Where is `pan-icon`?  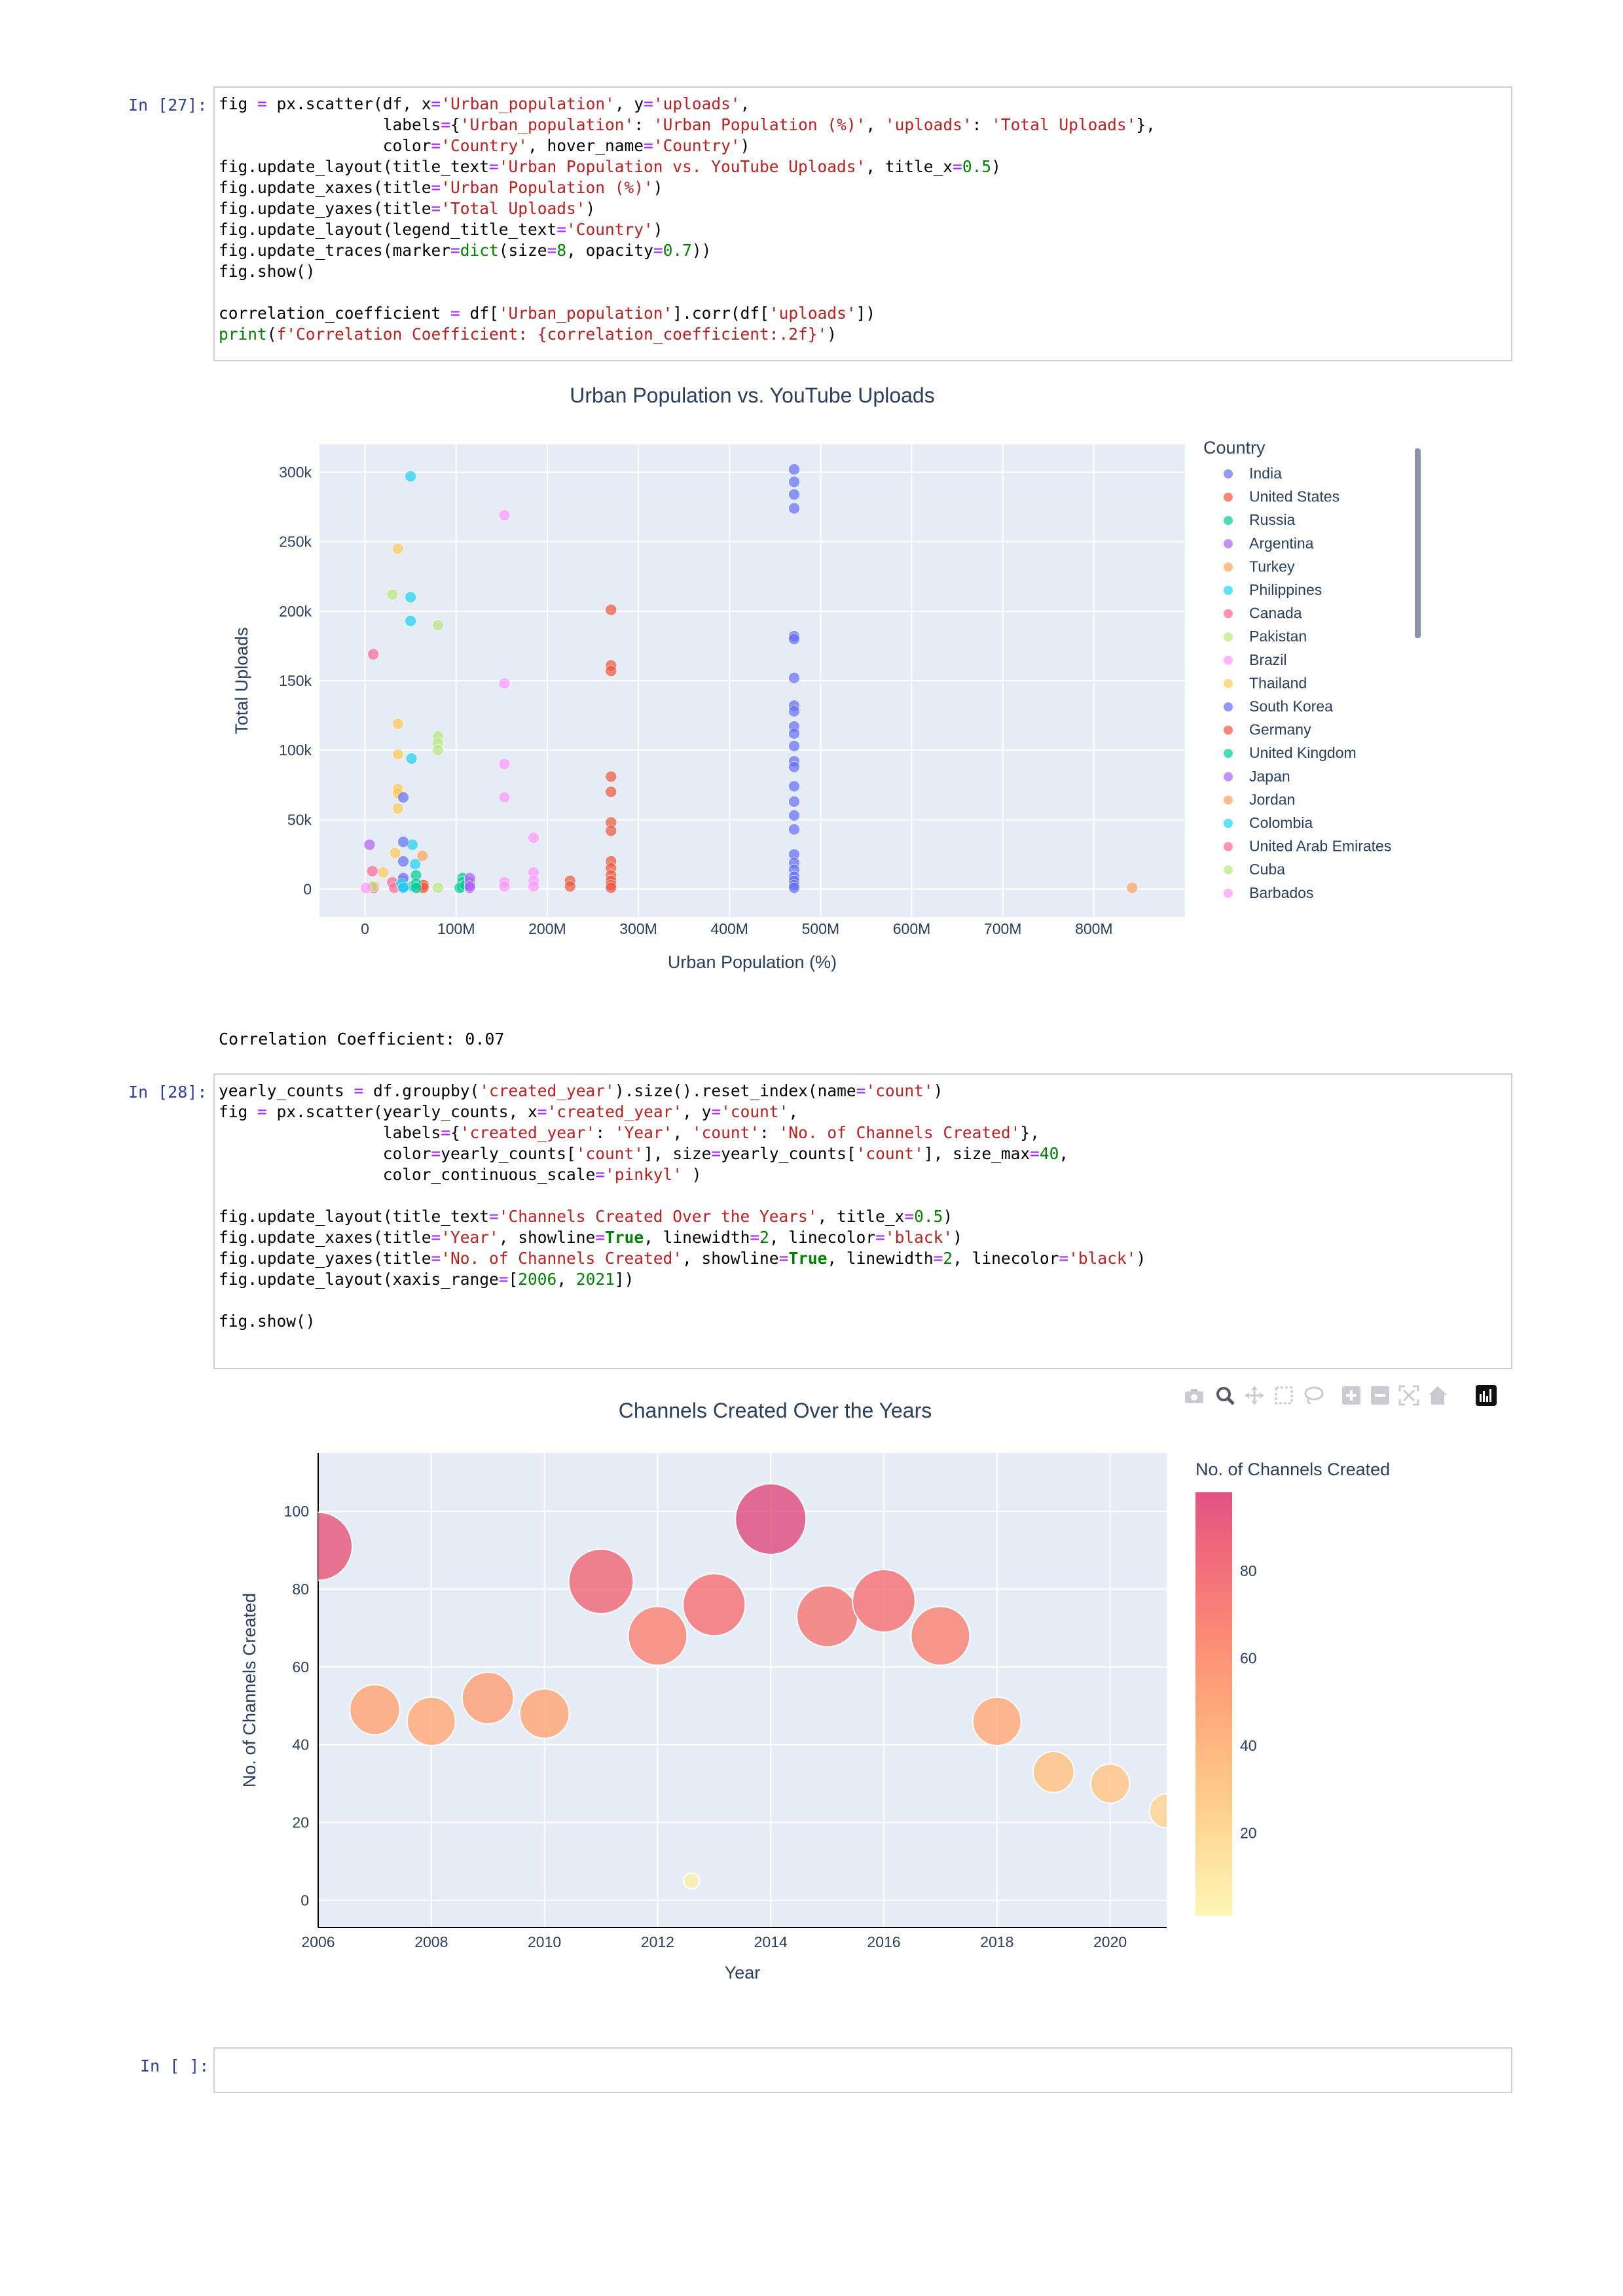 pan-icon is located at coordinates (1254, 1395).